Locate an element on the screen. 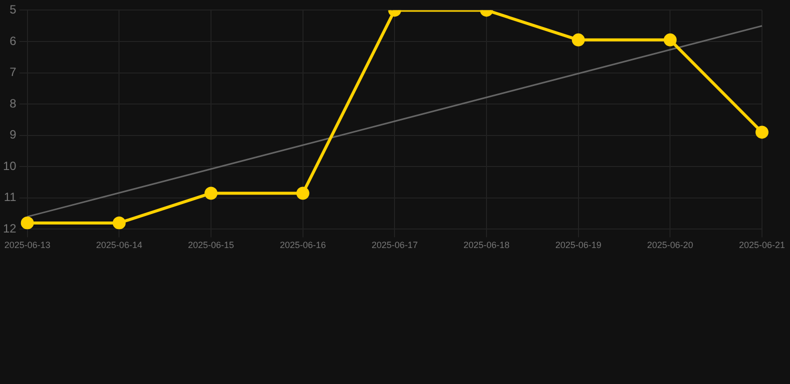  x-tick-label: 2025-06-13 is located at coordinates (27, 245).